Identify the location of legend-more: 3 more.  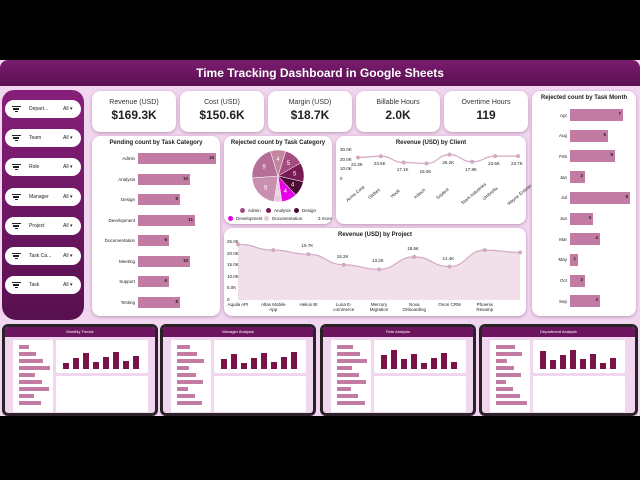
(325, 218).